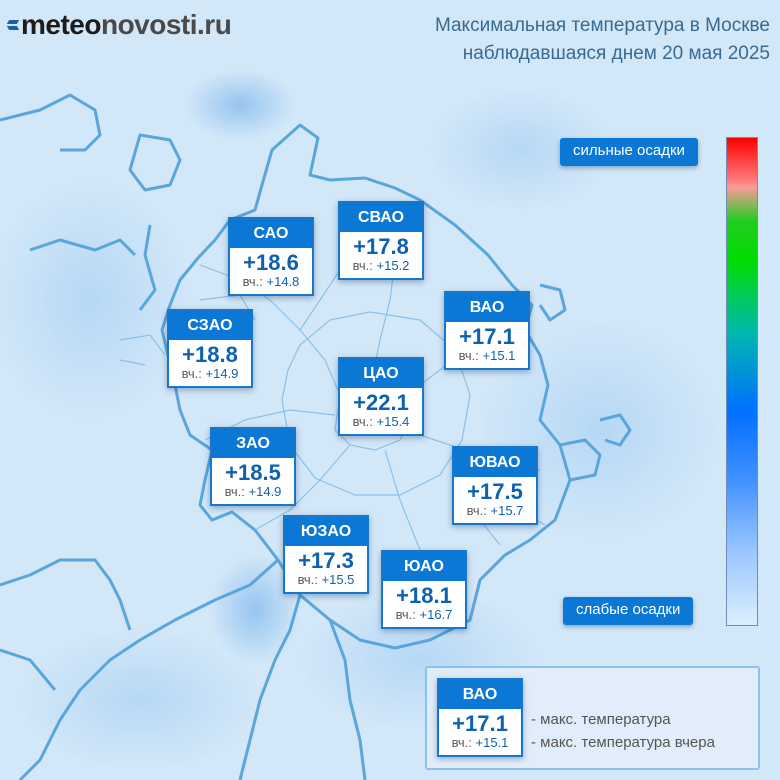 This screenshot has height=780, width=780. Describe the element at coordinates (492, 742) in the screenshot. I see `legend-yesterday-temp: +15.1` at that location.